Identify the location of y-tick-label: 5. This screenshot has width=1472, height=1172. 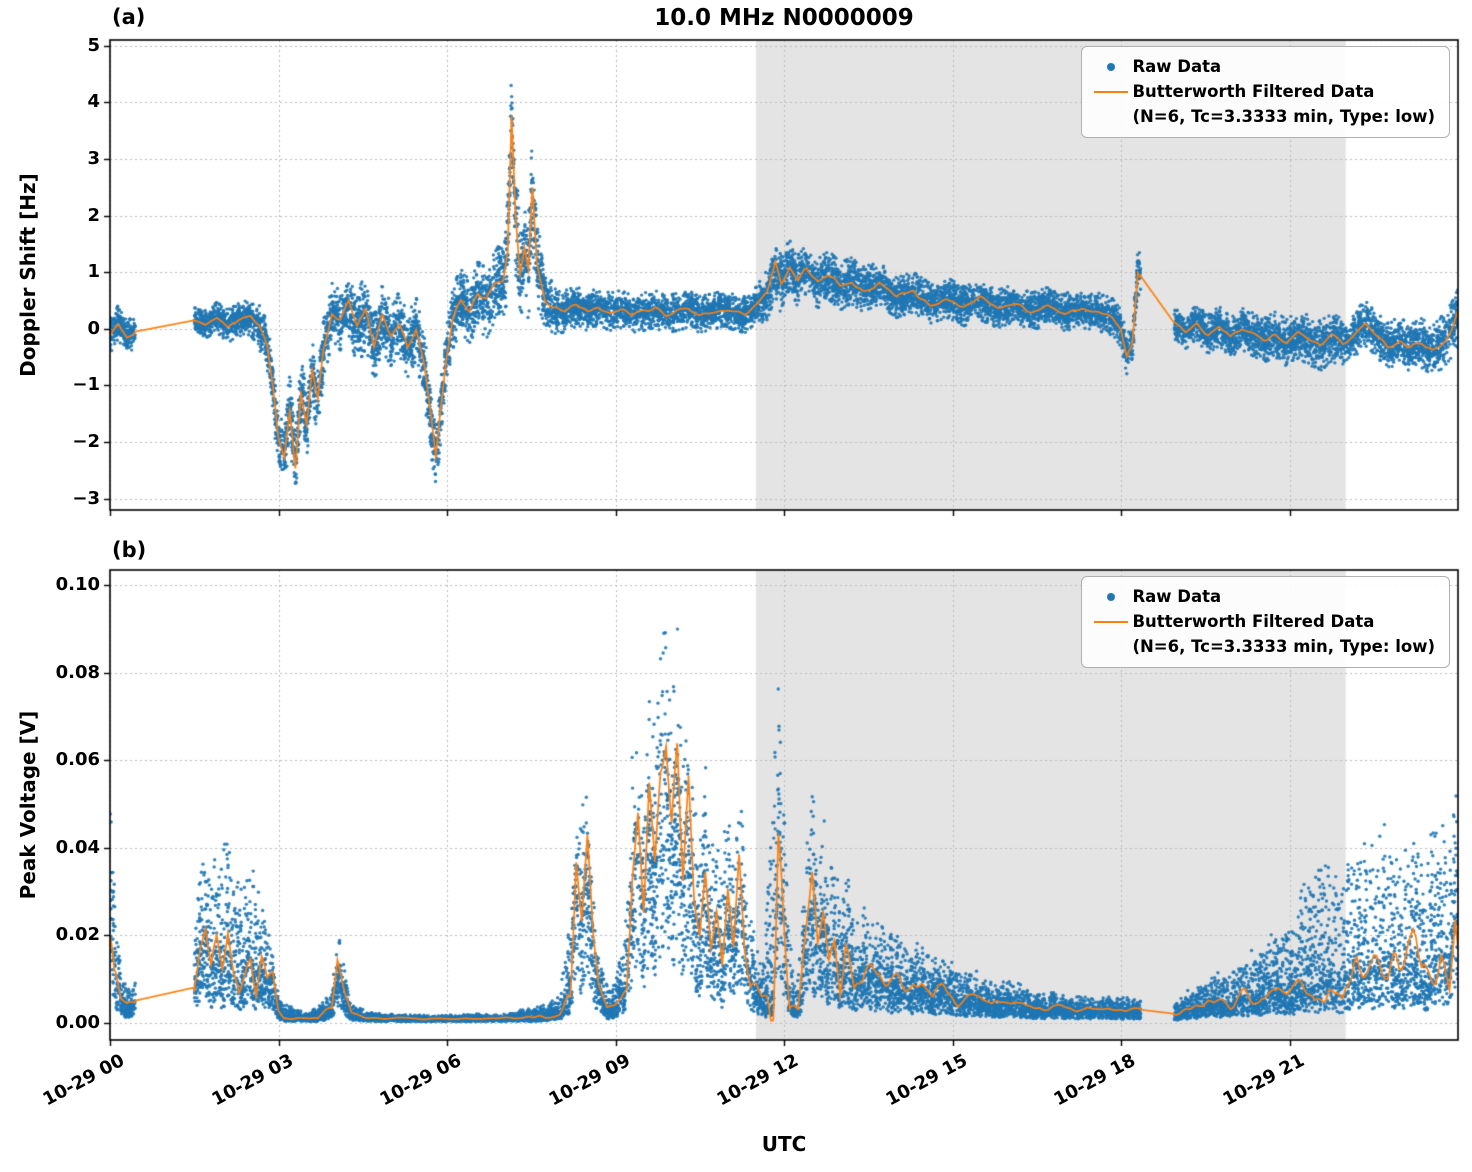
(93, 45).